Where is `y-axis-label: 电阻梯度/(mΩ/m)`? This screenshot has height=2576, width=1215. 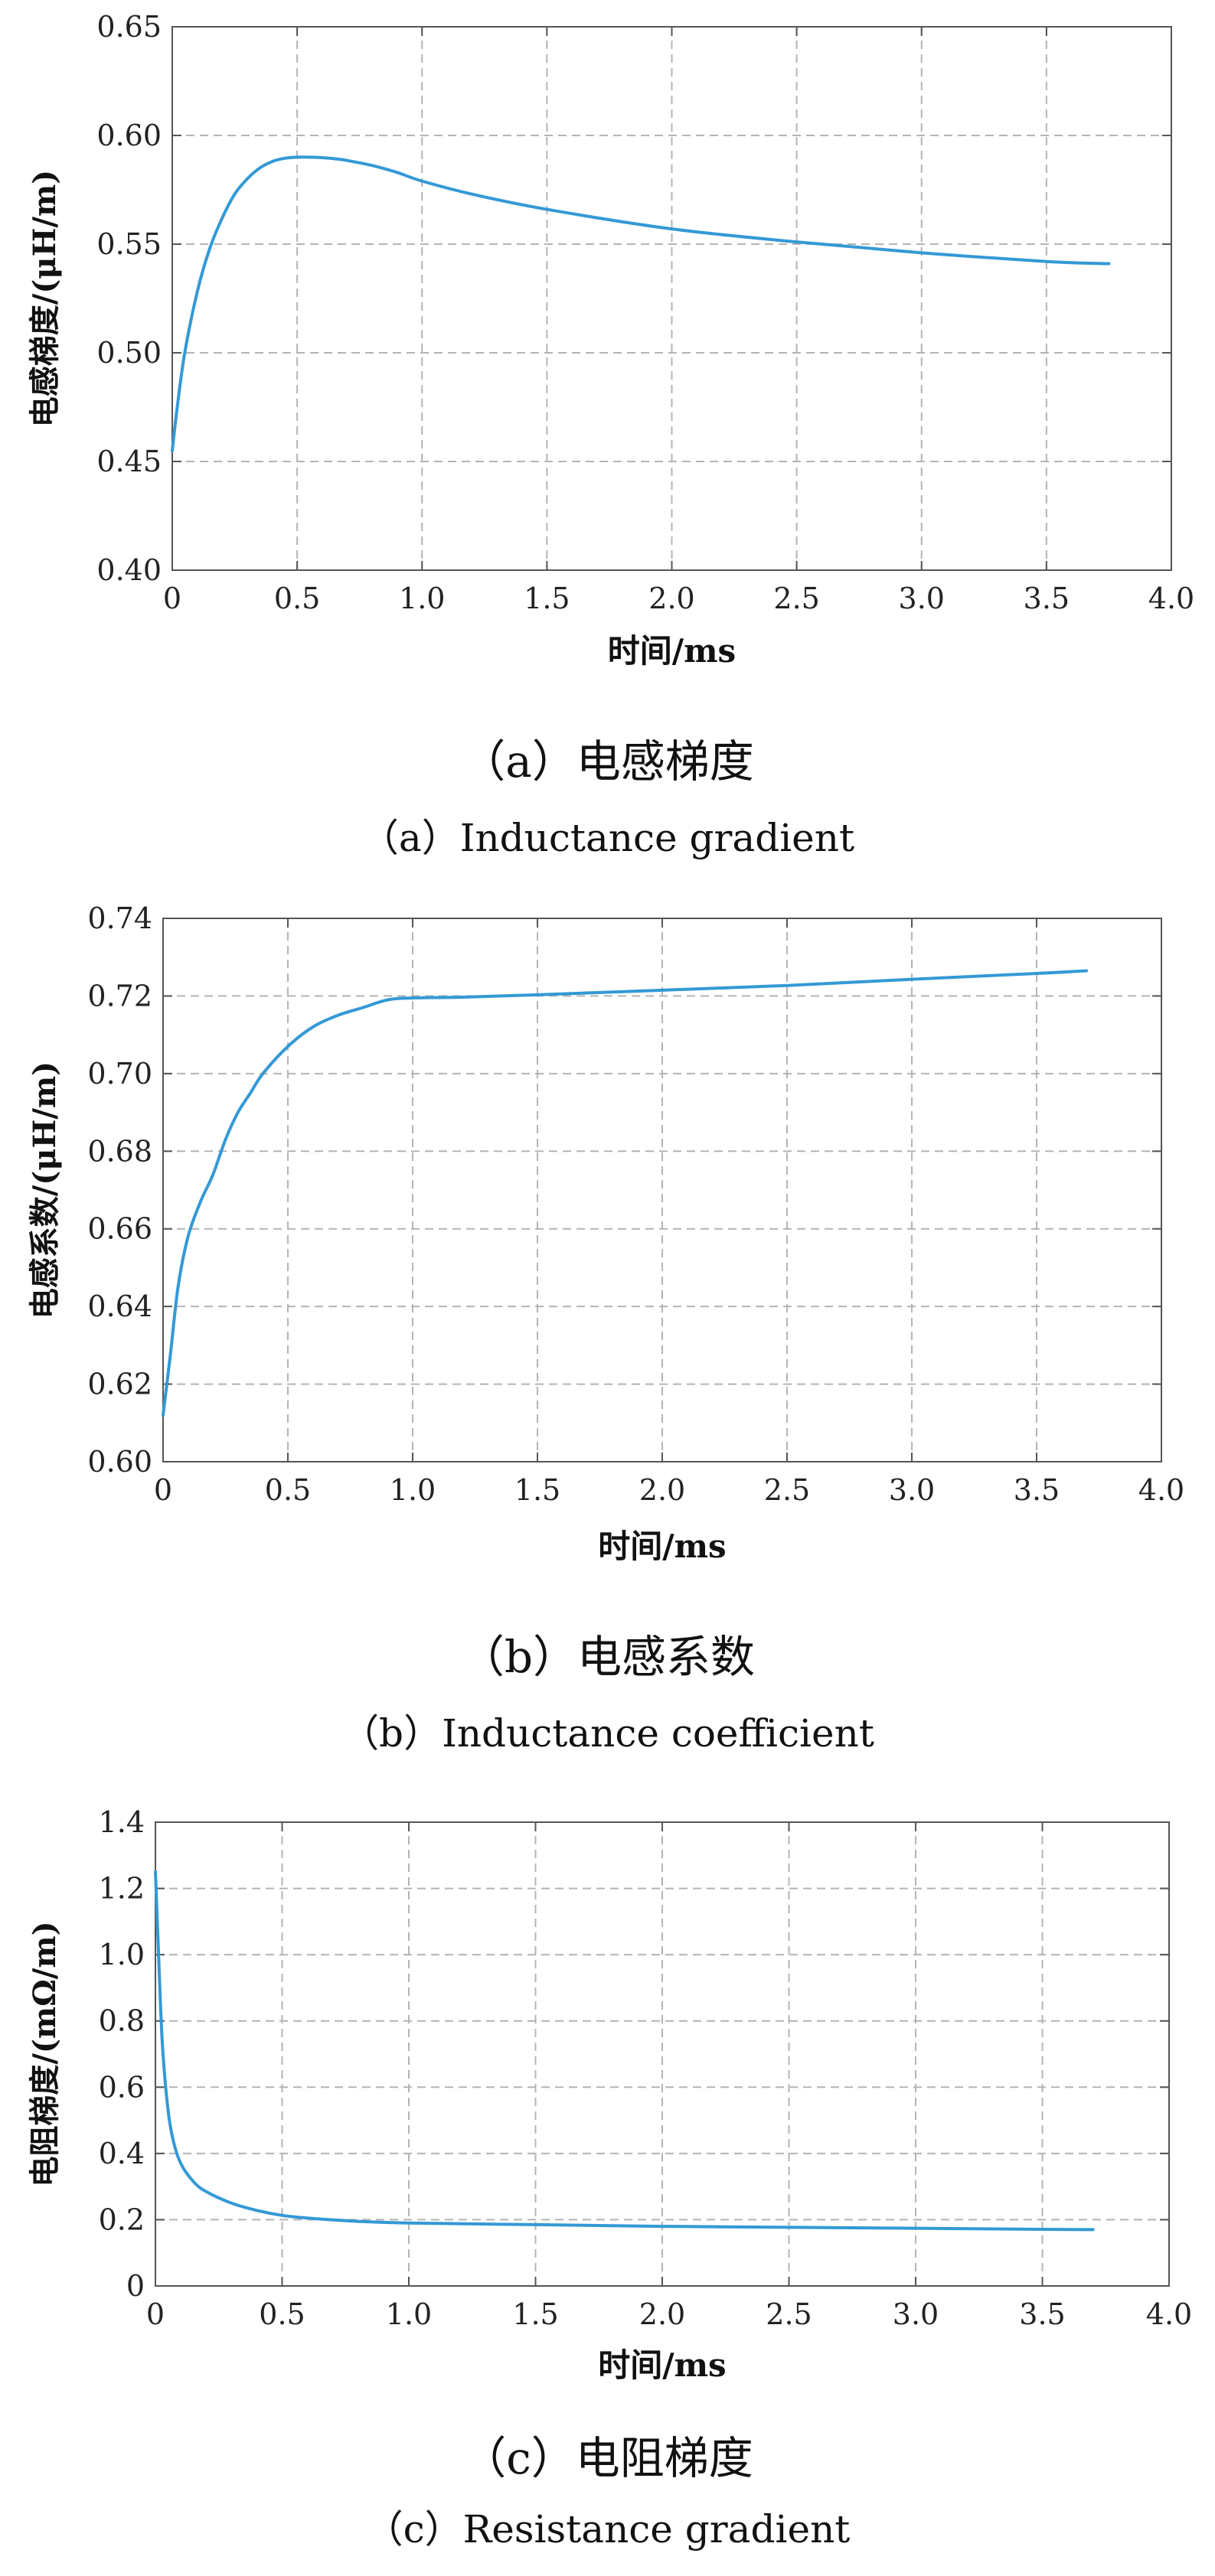 y-axis-label: 电阻梯度/(mΩ/m) is located at coordinates (45, 2053).